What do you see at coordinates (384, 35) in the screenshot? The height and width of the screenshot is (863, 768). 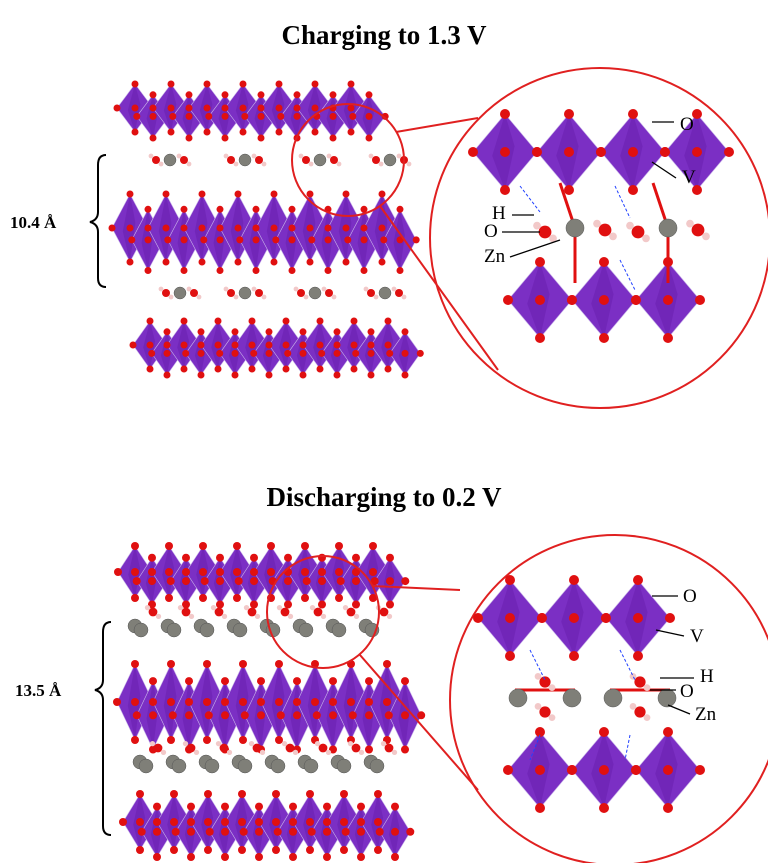 I see `panel-title-charging: Charging to 1.3 V` at bounding box center [384, 35].